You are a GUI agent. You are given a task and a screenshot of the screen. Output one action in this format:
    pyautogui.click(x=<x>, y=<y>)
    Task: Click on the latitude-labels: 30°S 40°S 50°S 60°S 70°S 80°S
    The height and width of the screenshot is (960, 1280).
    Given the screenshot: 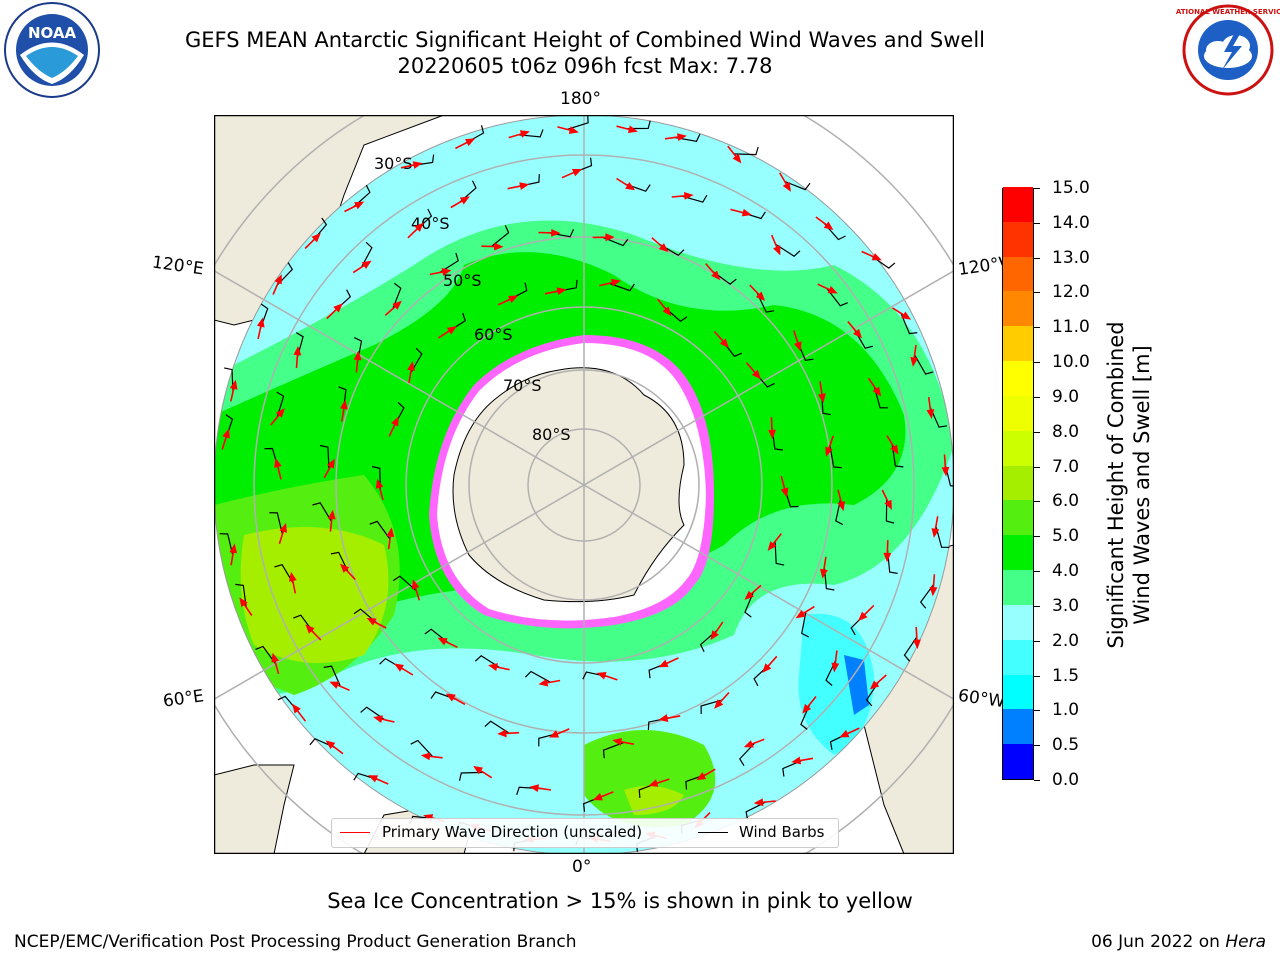 What is the action you would take?
    pyautogui.click(x=472, y=299)
    